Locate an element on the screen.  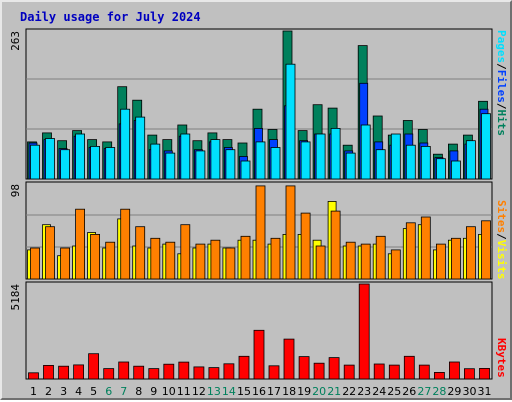
day-label-28: 28 is located at coordinates (439, 391).